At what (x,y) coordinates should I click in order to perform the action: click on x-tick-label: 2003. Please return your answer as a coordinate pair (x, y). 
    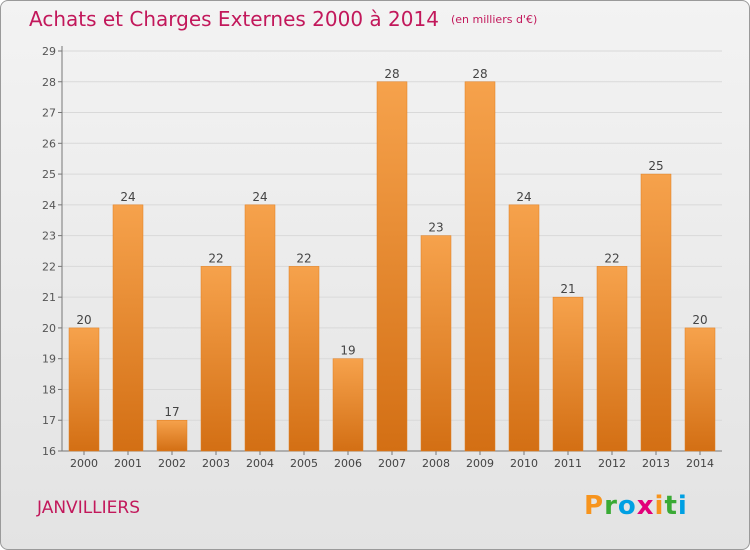
    Looking at the image, I should click on (216, 463).